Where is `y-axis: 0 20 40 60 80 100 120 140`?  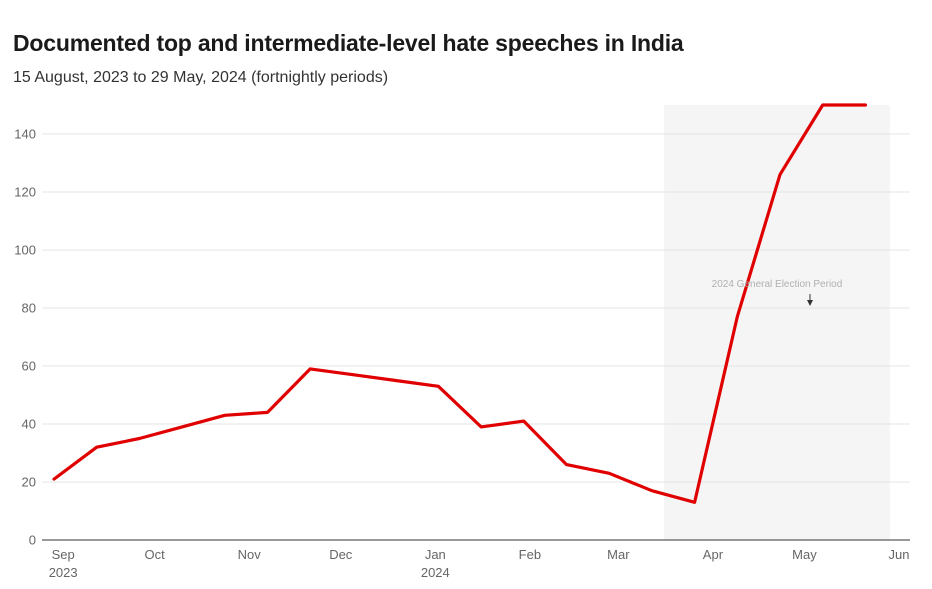
y-axis: 0 20 40 60 80 100 120 140 is located at coordinates (25, 337).